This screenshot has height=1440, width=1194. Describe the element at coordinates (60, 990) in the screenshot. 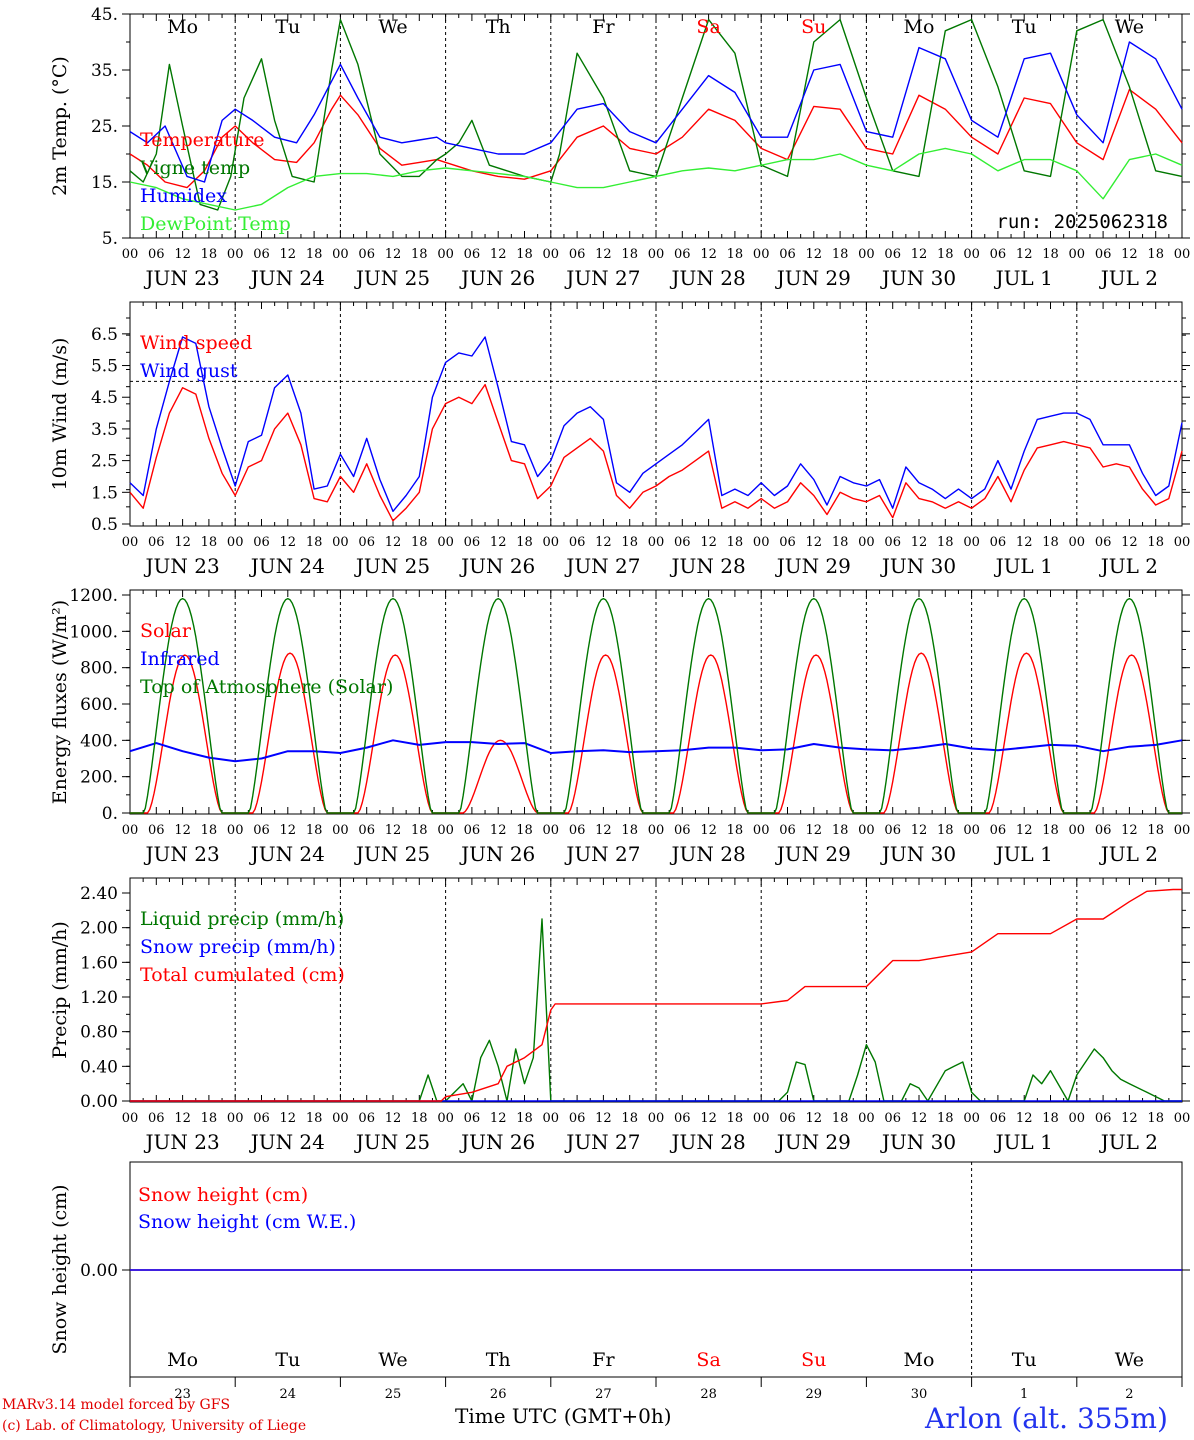

I see `y-axis-title: Precip (mm/h)` at that location.